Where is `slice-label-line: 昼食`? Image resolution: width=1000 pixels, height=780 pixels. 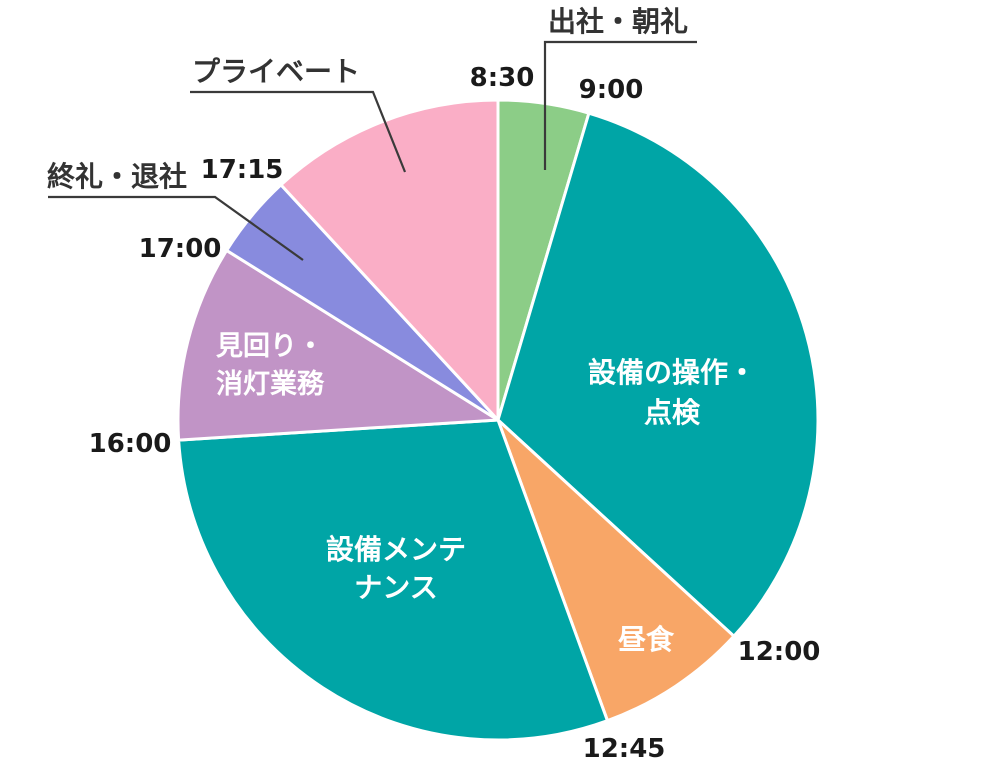 slice-label-line: 昼食 is located at coordinates (646, 639).